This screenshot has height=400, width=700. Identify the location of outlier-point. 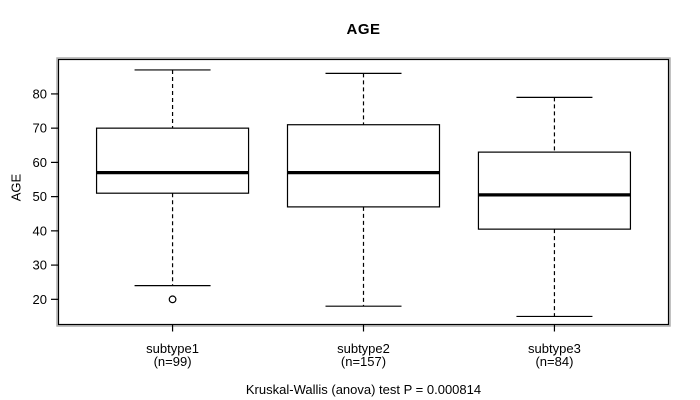
(172, 299).